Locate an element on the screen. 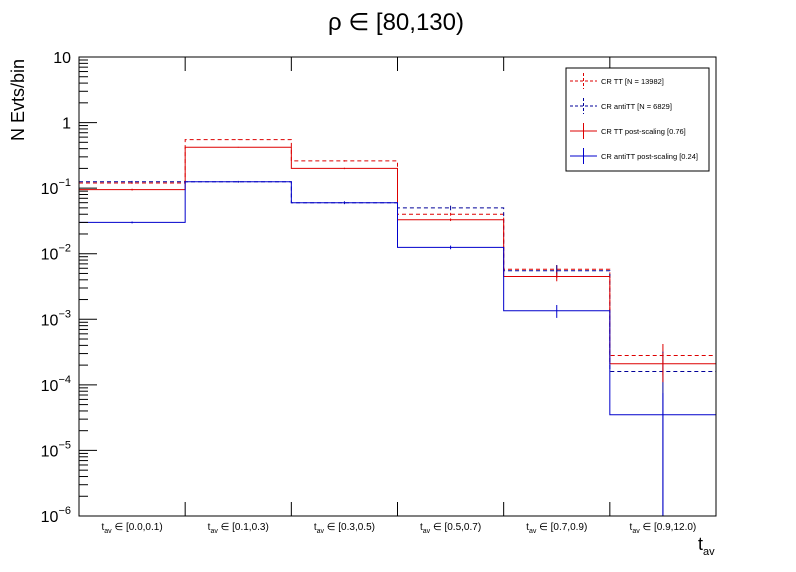 The width and height of the screenshot is (796, 572). y-tick-label: 10⁻³ is located at coordinates (56, 318).